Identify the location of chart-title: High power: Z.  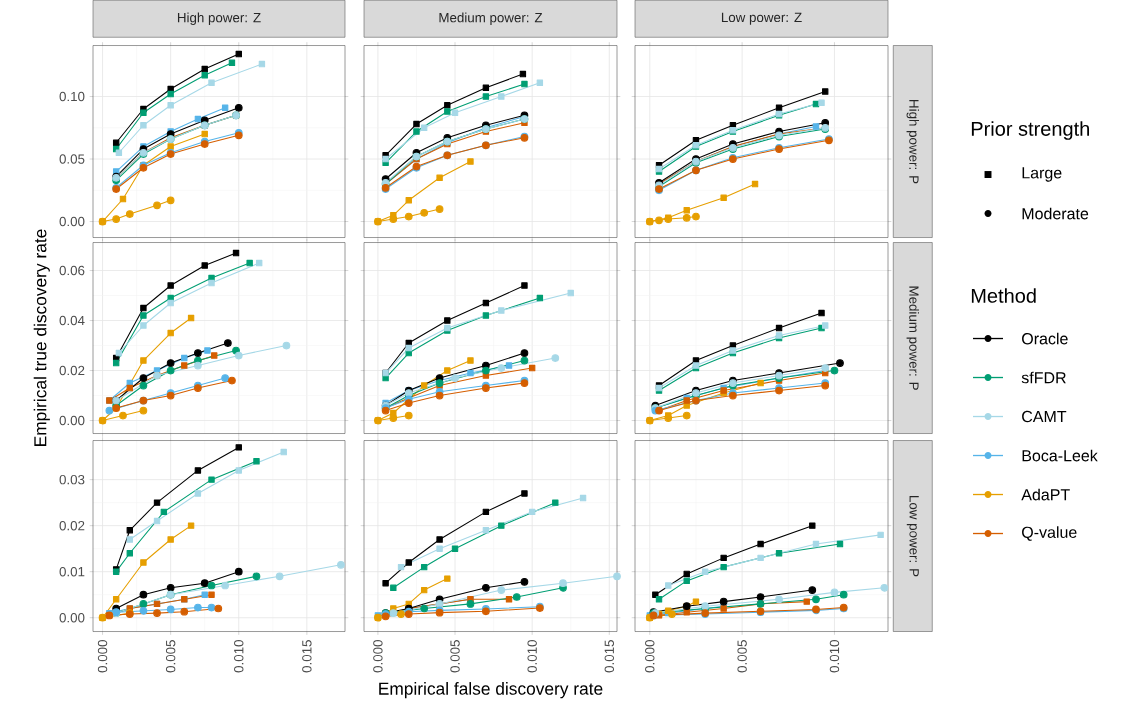
(219, 19).